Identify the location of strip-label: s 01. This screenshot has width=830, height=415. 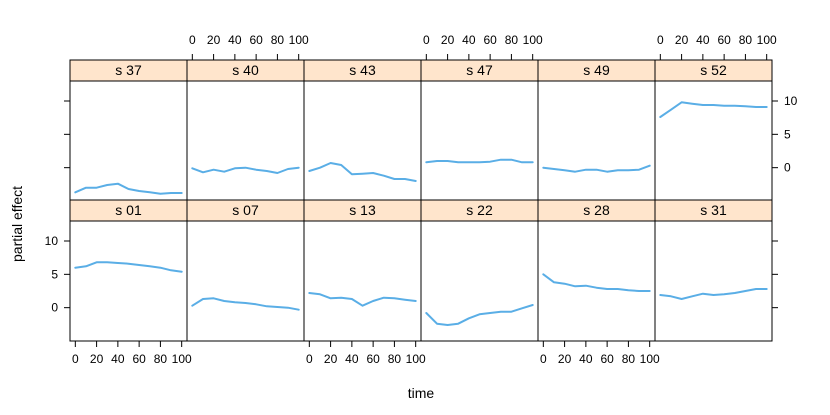
(128, 210).